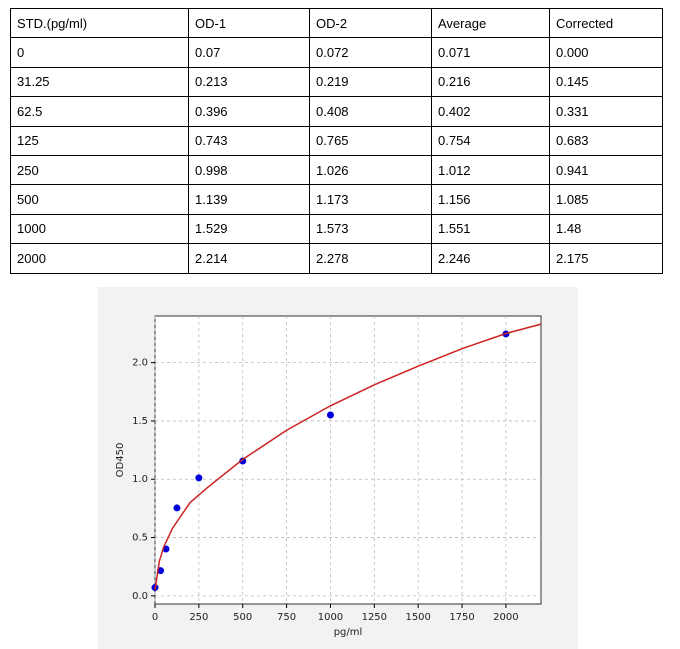  I want to click on table-cell: STD.(pg/ml), so click(99, 23).